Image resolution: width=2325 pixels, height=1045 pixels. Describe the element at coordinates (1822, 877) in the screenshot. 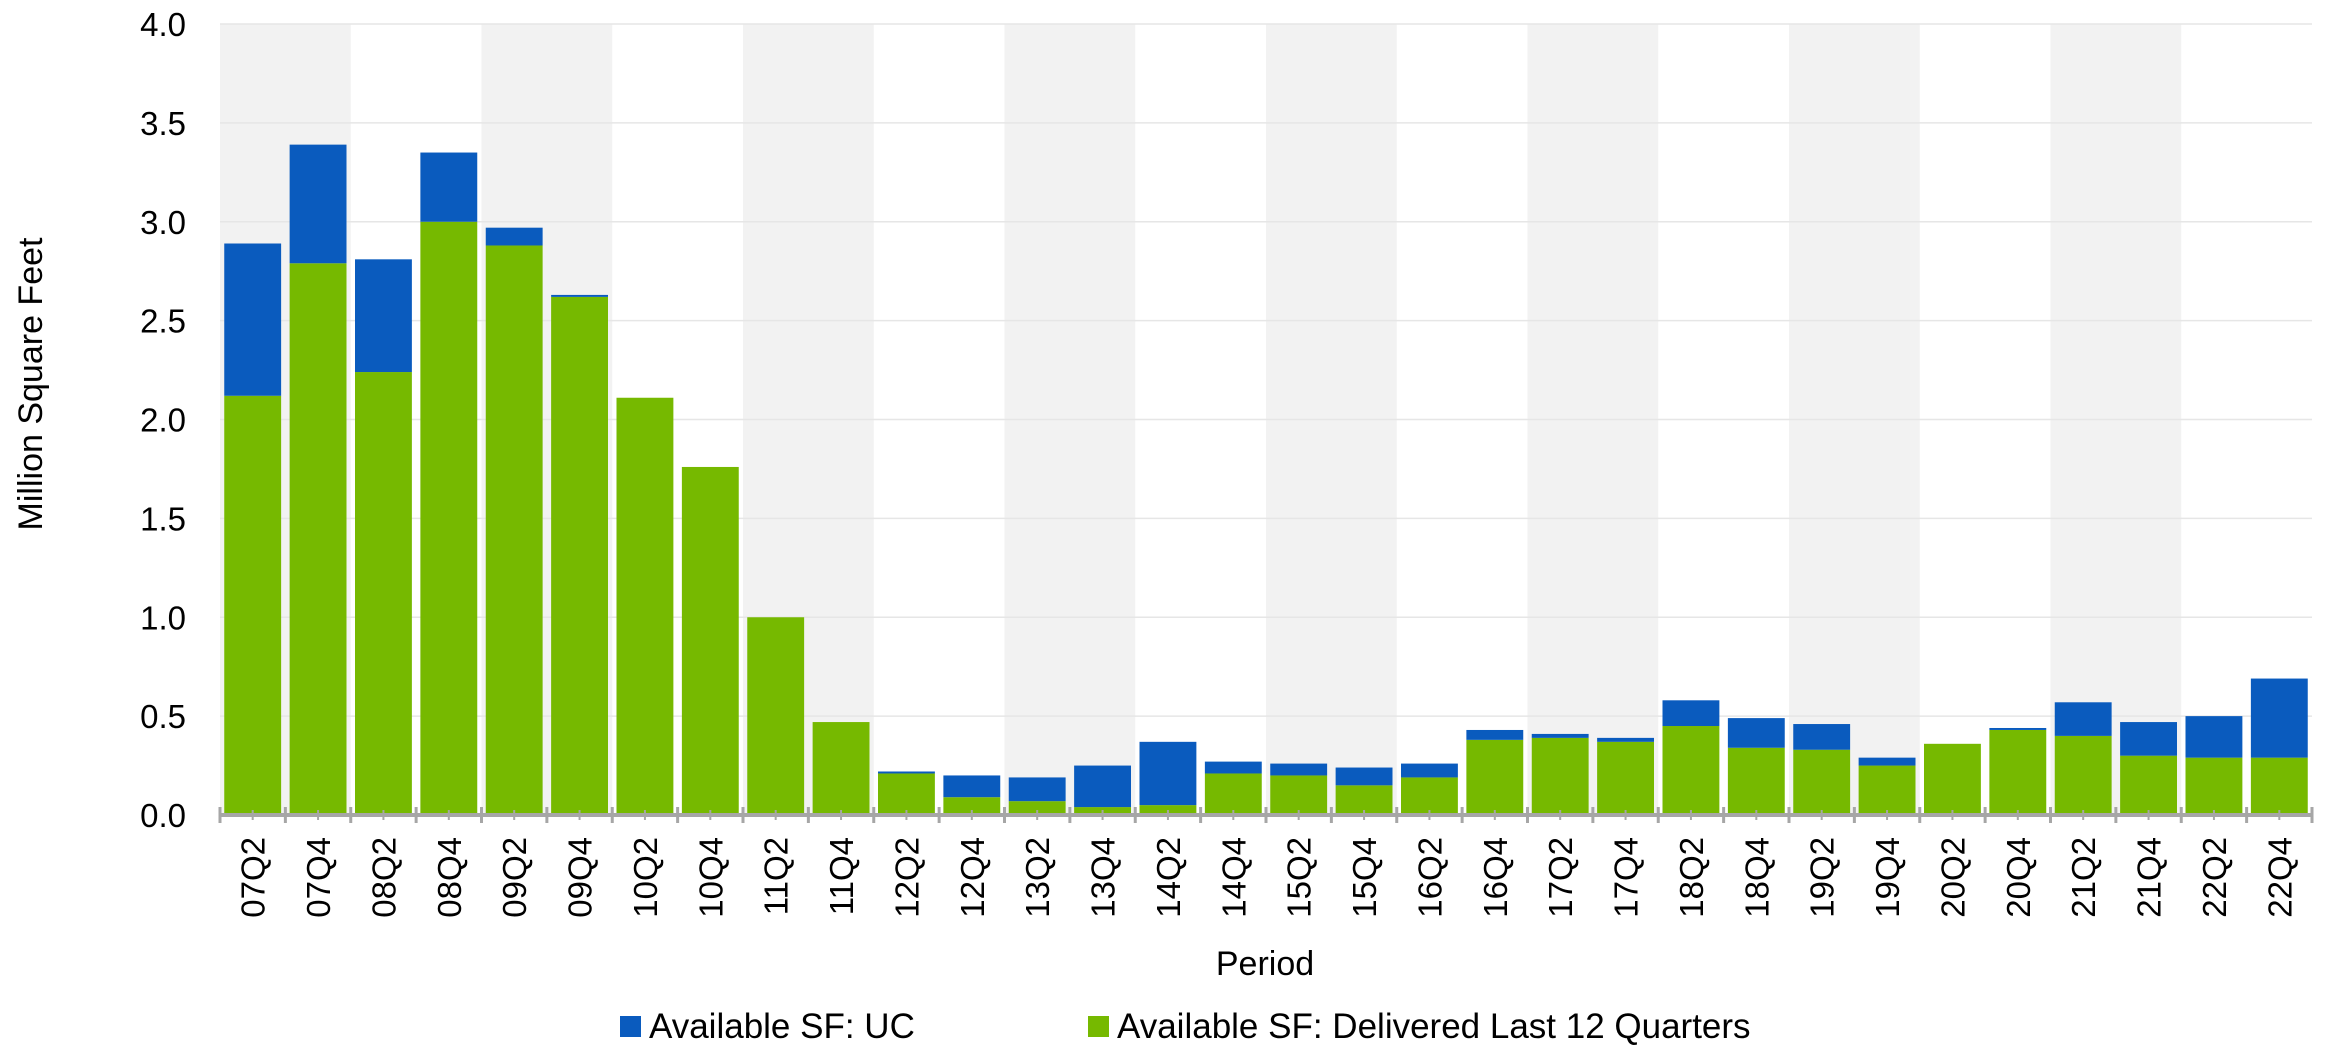

I see `x-tick-label: 19Q2` at that location.